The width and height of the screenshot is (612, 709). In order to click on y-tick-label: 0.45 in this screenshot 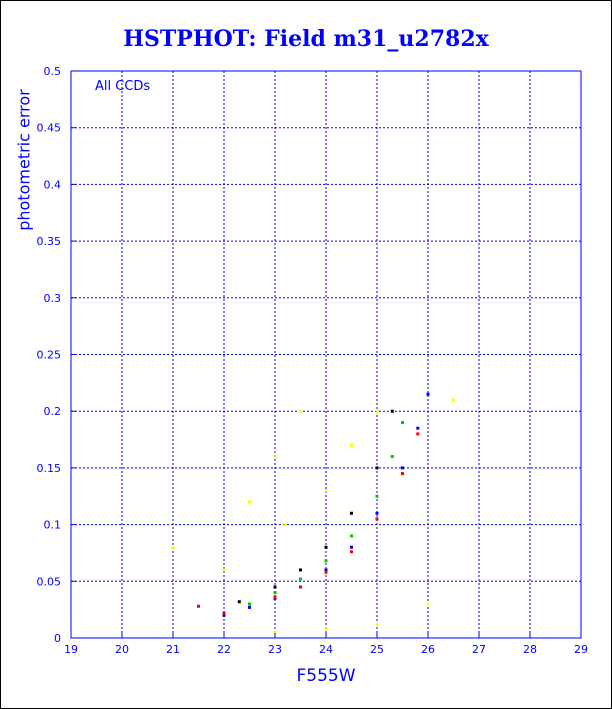, I will do `click(49, 128)`.